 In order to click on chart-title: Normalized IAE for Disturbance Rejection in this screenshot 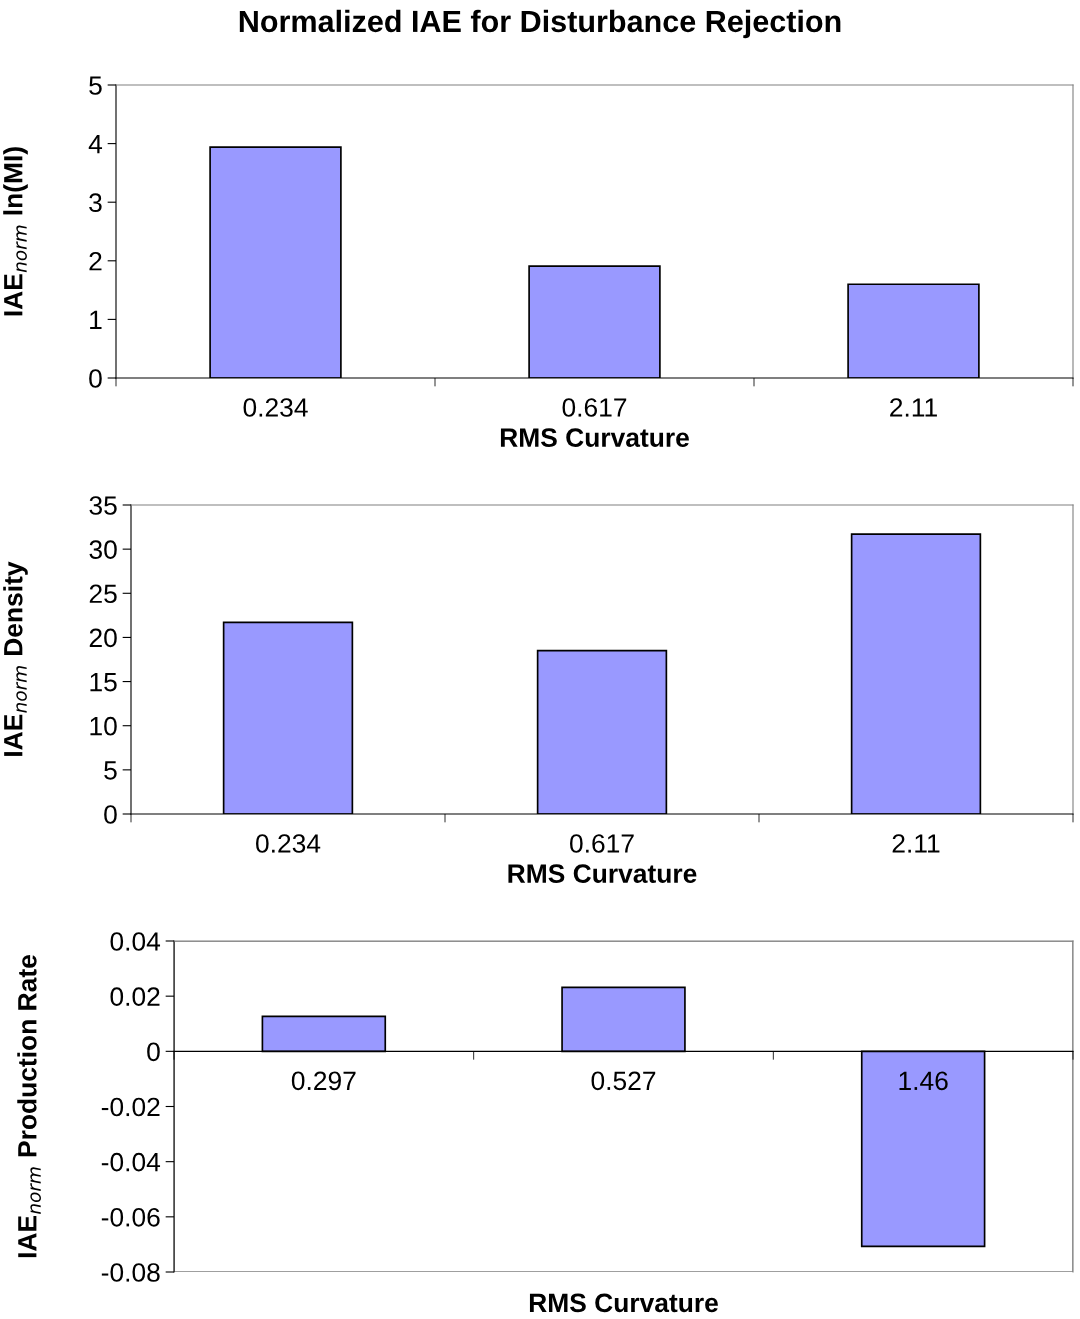, I will do `click(540, 24)`.